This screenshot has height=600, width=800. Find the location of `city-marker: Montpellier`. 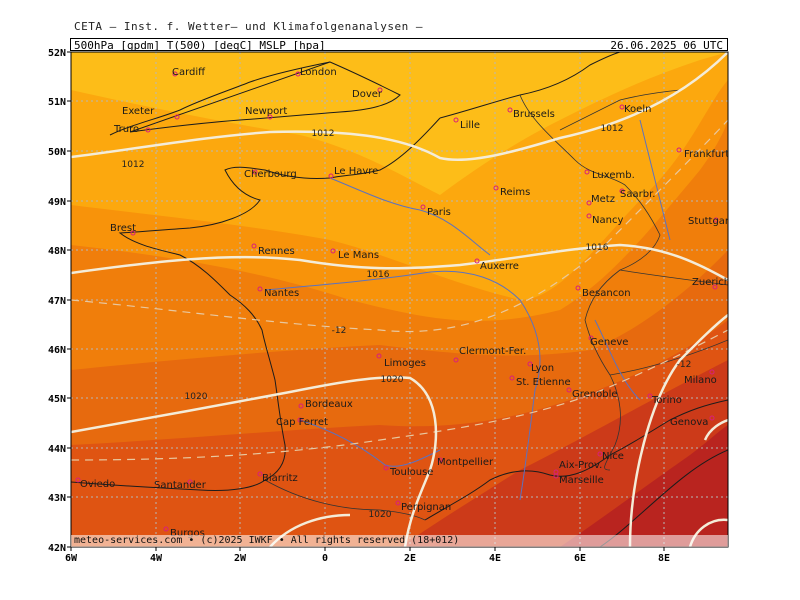

city-marker: Montpellier is located at coordinates (465, 462).